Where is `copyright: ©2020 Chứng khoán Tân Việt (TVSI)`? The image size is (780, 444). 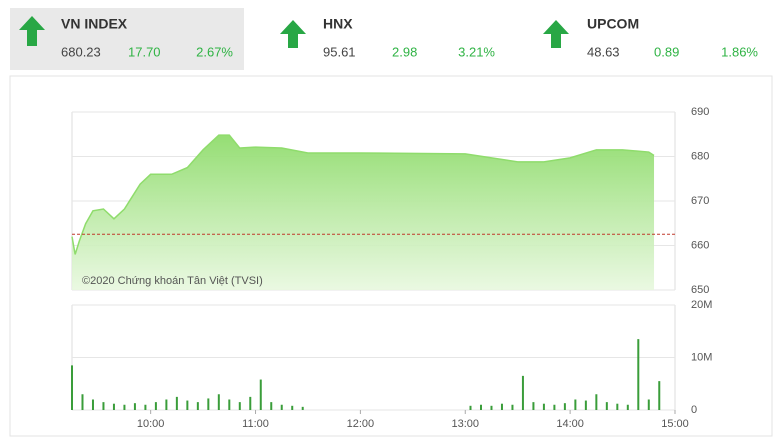 copyright: ©2020 Chứng khoán Tân Việt (TVSI) is located at coordinates (172, 281).